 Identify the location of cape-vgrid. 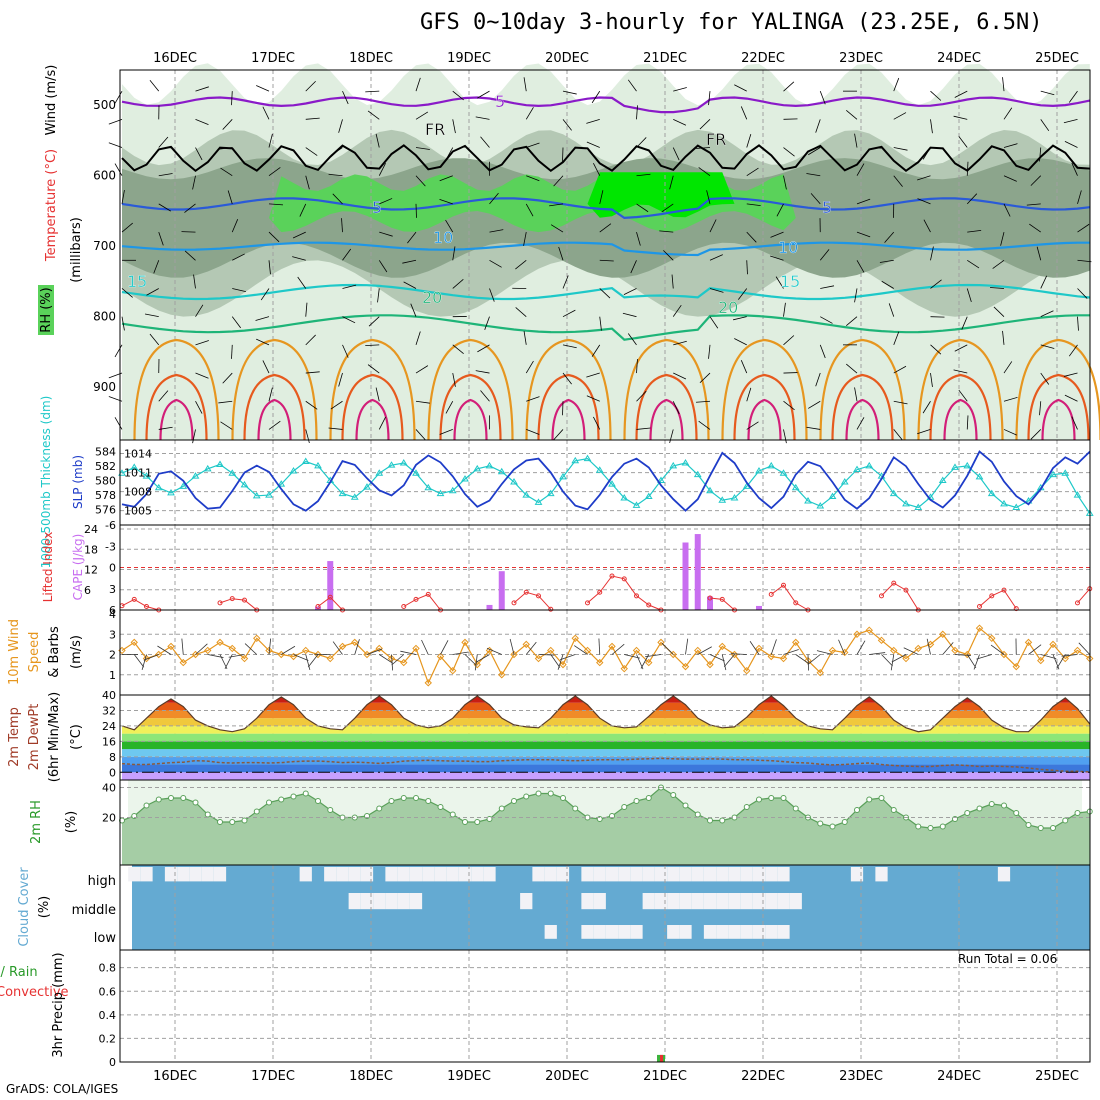
(616, 567).